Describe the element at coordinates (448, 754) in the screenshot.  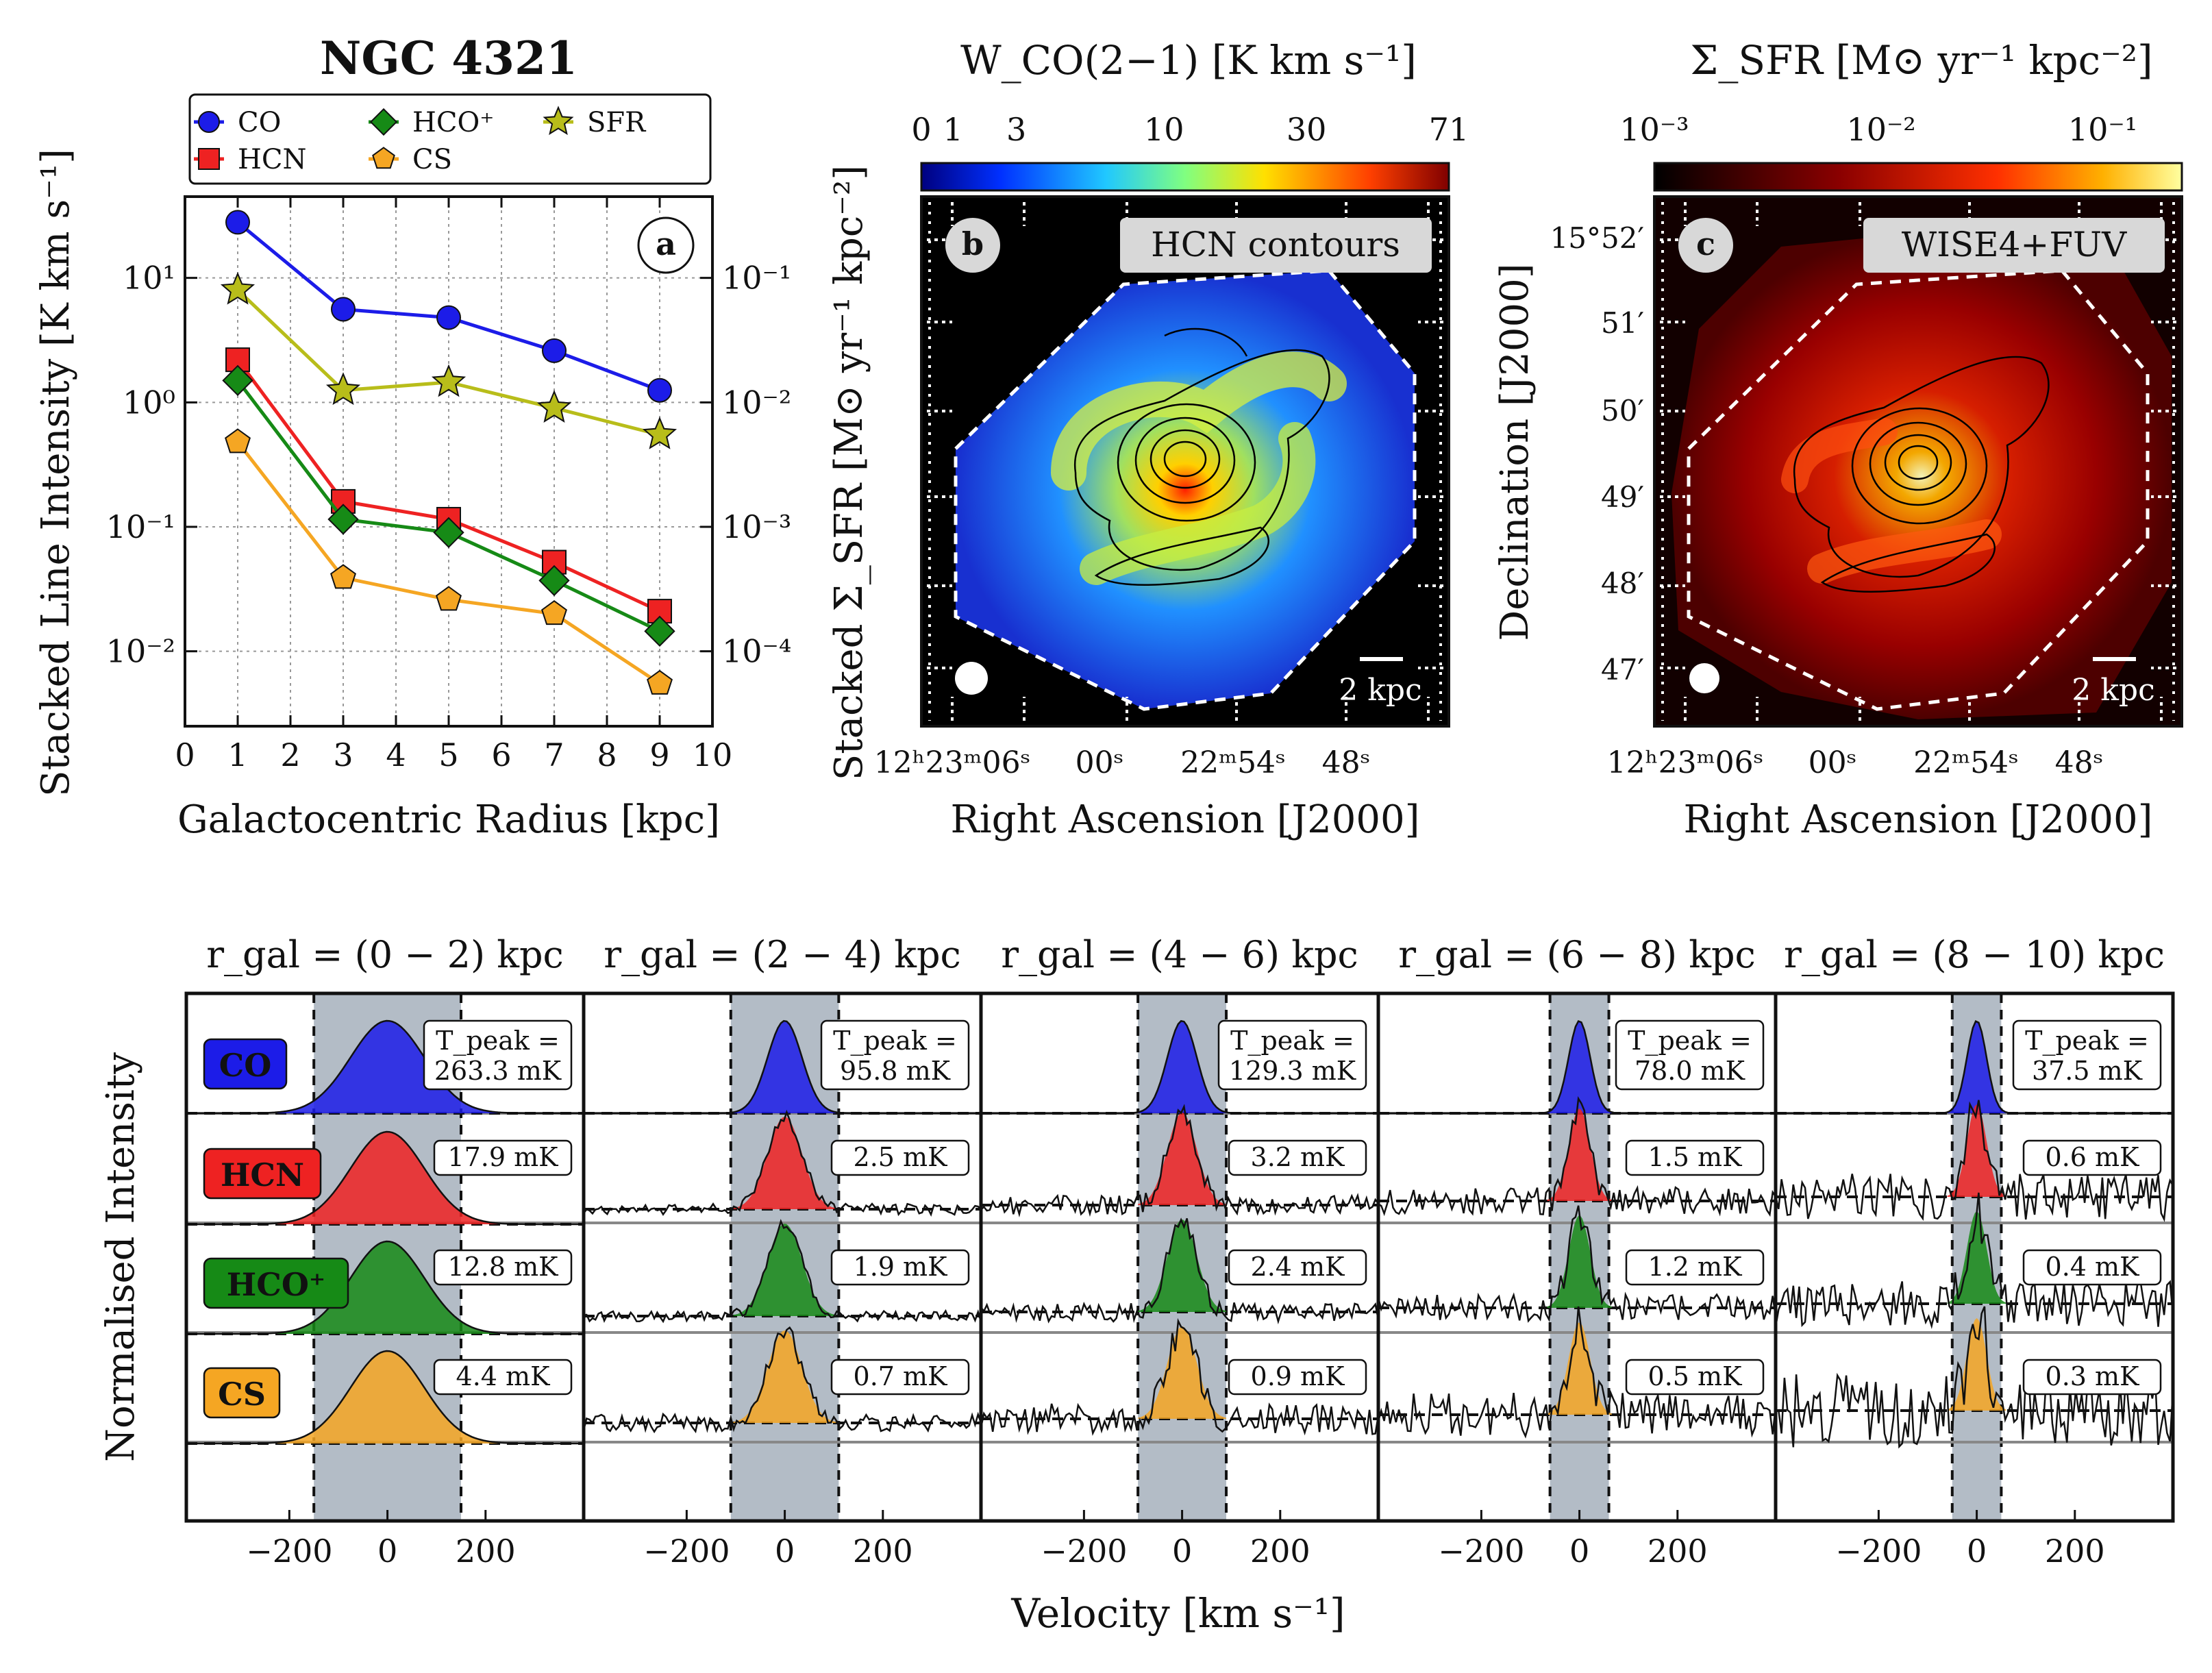
I see `x-tick-label: 5` at that location.